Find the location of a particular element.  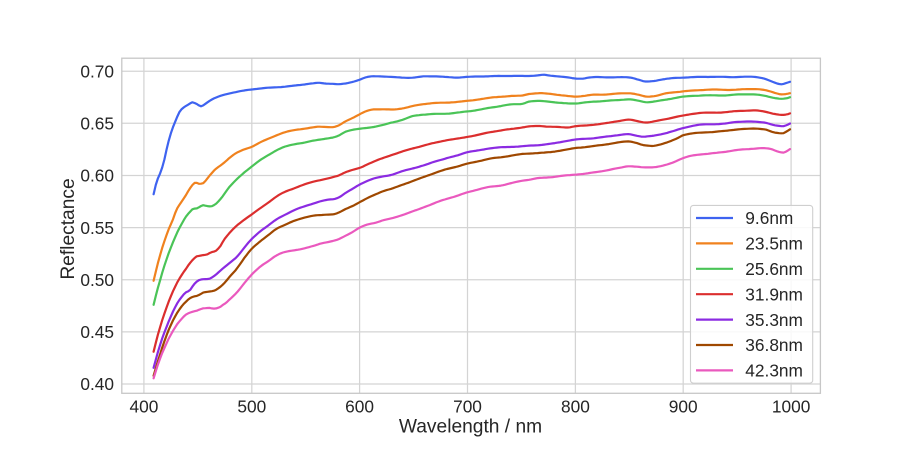

svg-text: 0.45 is located at coordinates (97, 332).